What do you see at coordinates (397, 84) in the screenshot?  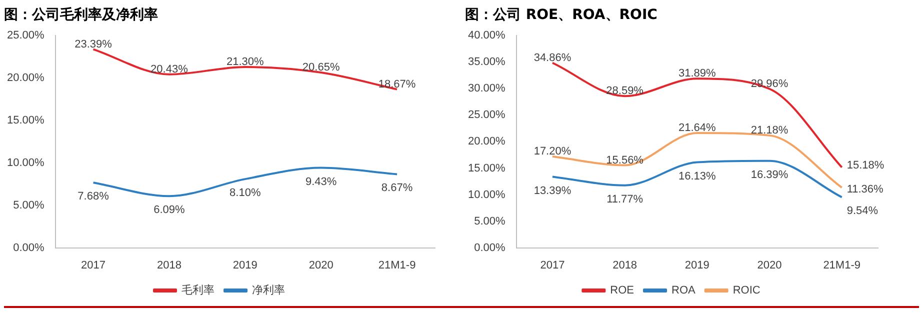 I see `data-label: 18.67%` at bounding box center [397, 84].